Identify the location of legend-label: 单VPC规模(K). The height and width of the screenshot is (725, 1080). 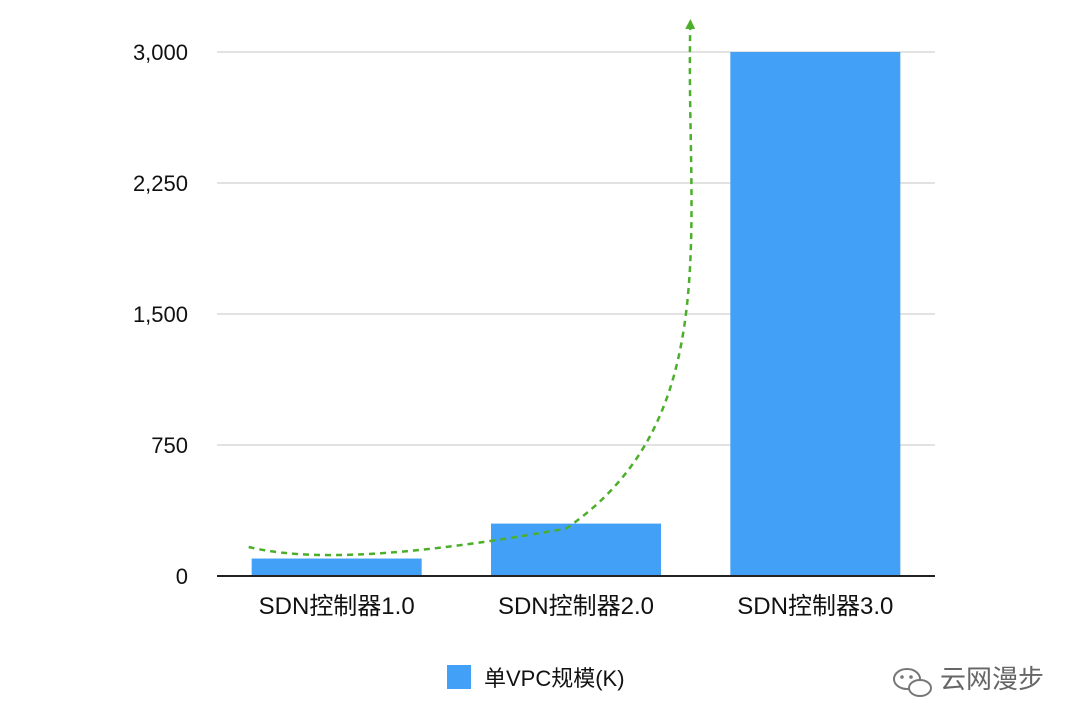
(554, 678).